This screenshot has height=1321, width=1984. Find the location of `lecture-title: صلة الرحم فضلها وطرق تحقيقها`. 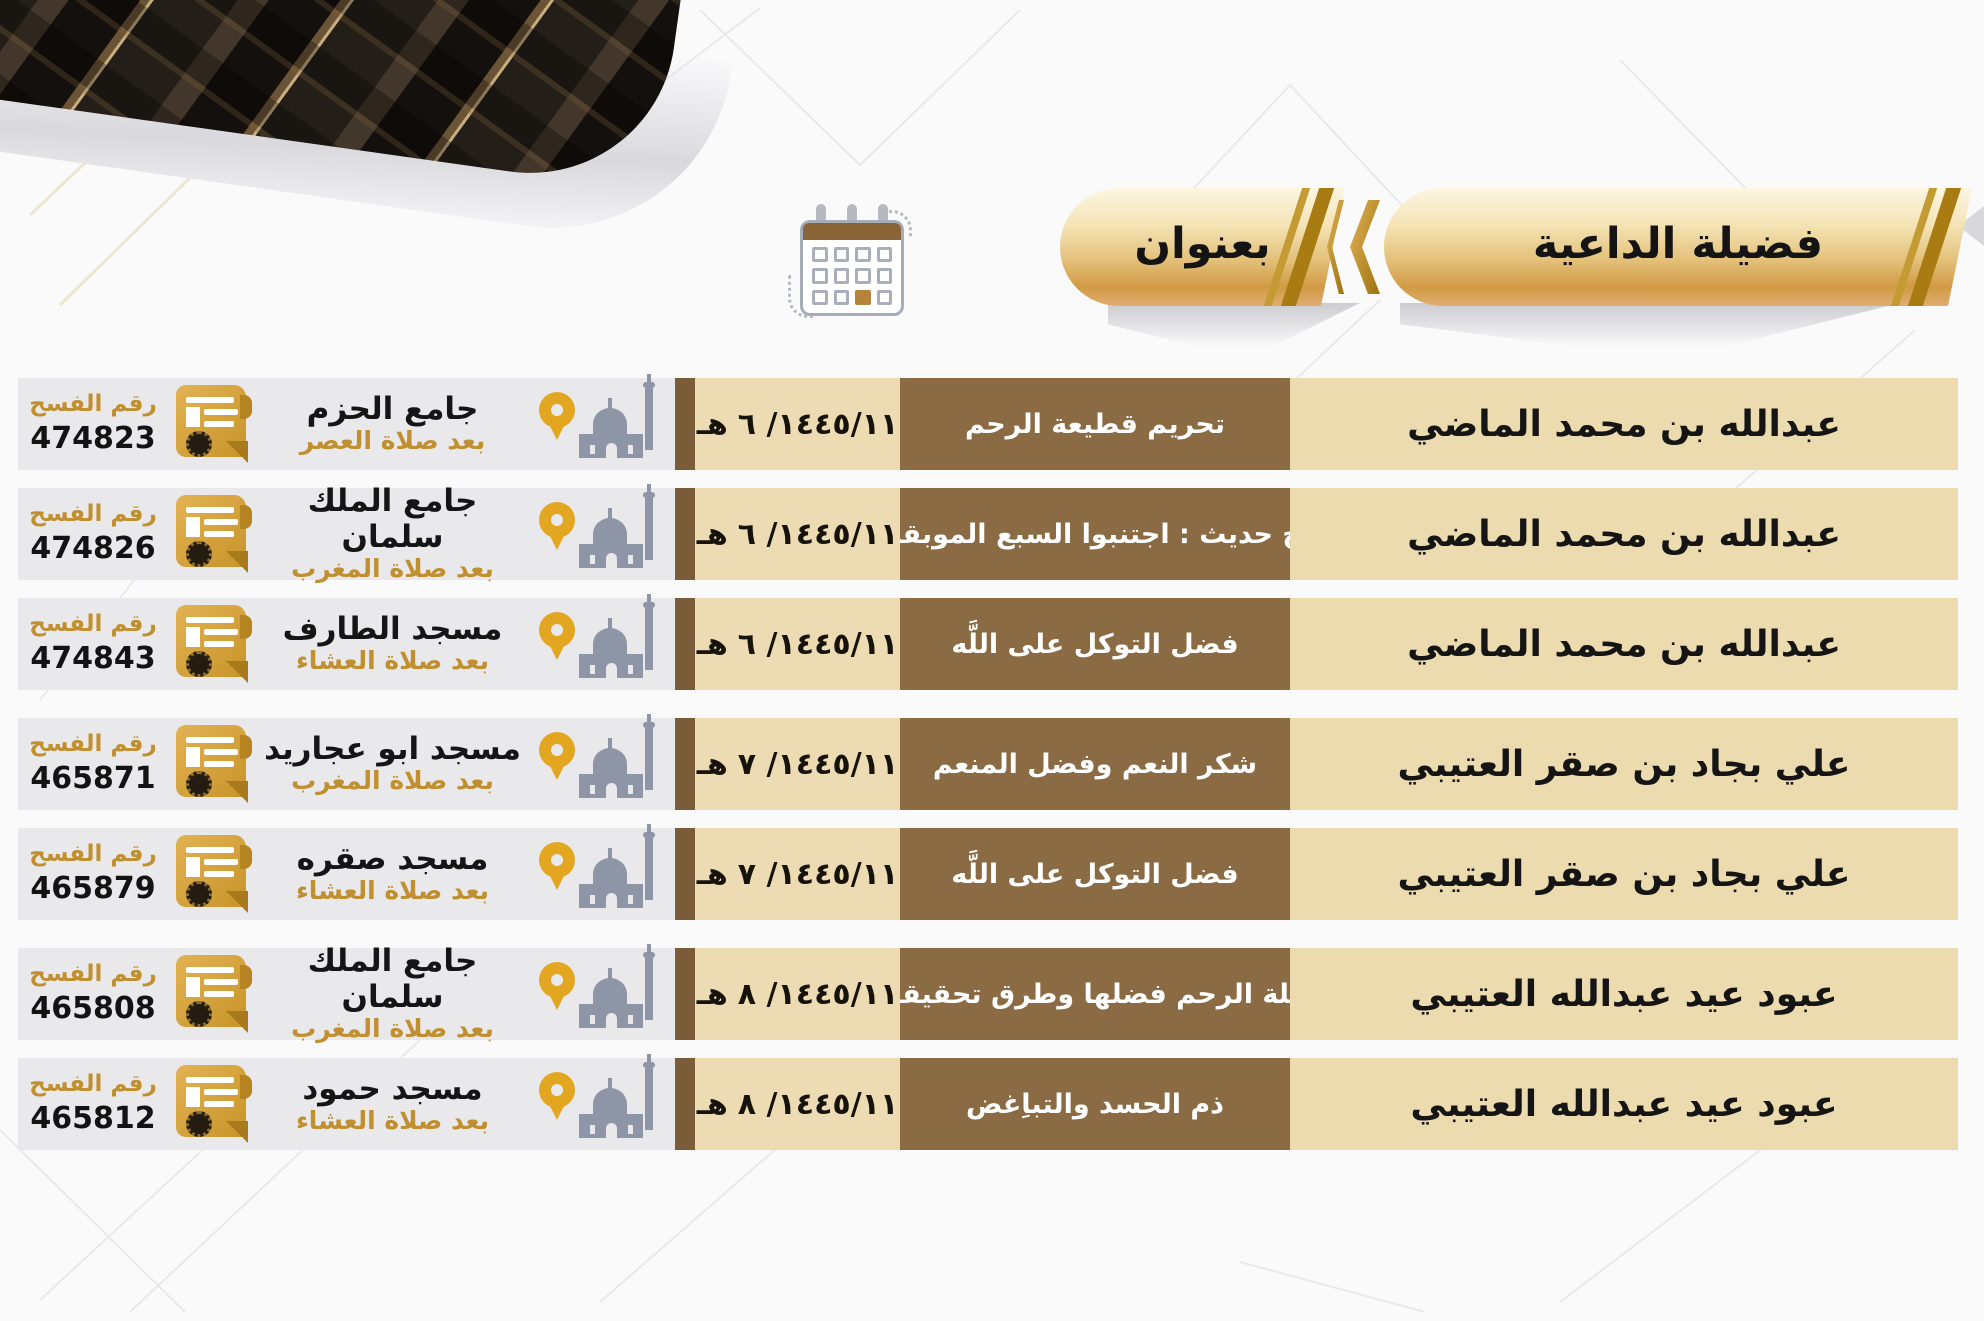

lecture-title: صلة الرحم فضلها وطرق تحقيقها is located at coordinates (1095, 994).